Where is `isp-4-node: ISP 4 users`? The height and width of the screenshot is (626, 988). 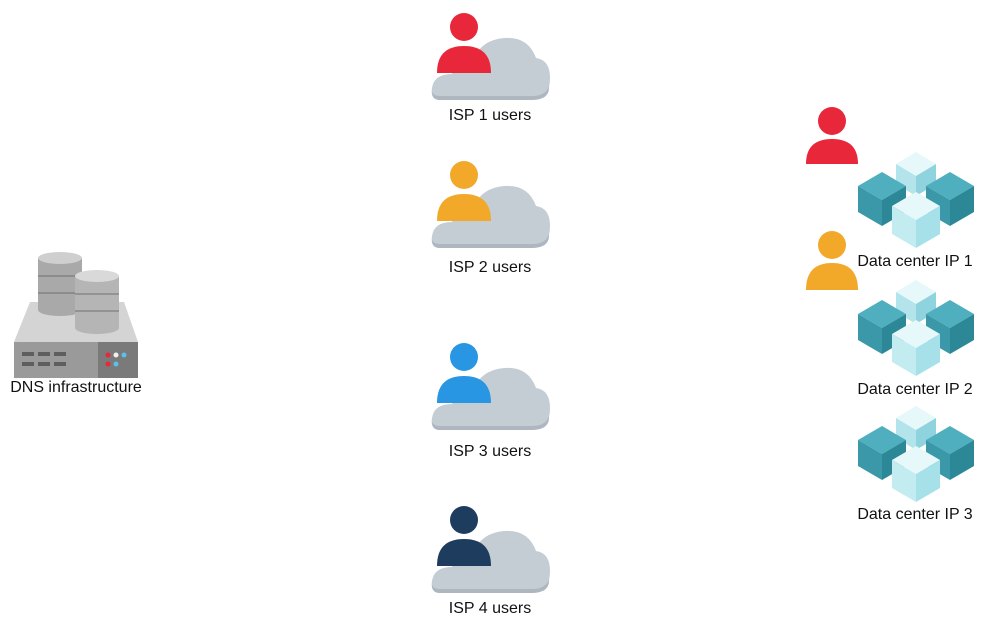 isp-4-node: ISP 4 users is located at coordinates (495, 558).